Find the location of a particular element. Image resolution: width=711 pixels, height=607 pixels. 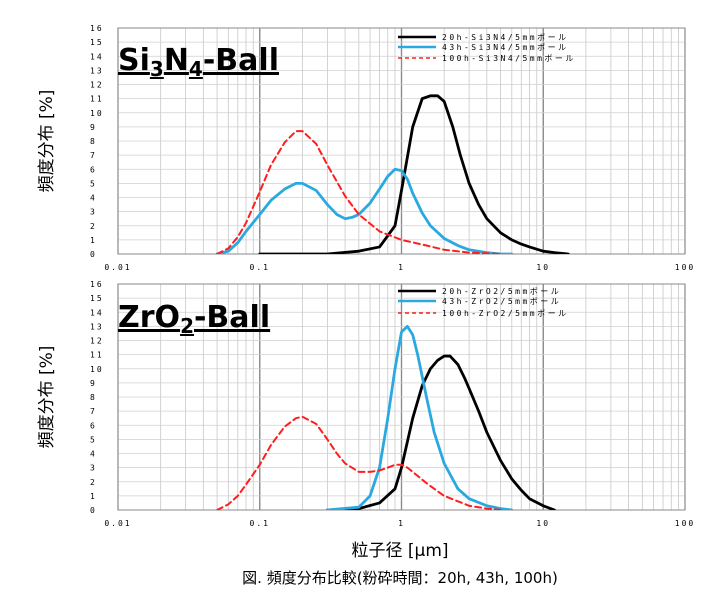

chart-title: Si3N4-Ball is located at coordinates (198, 62).